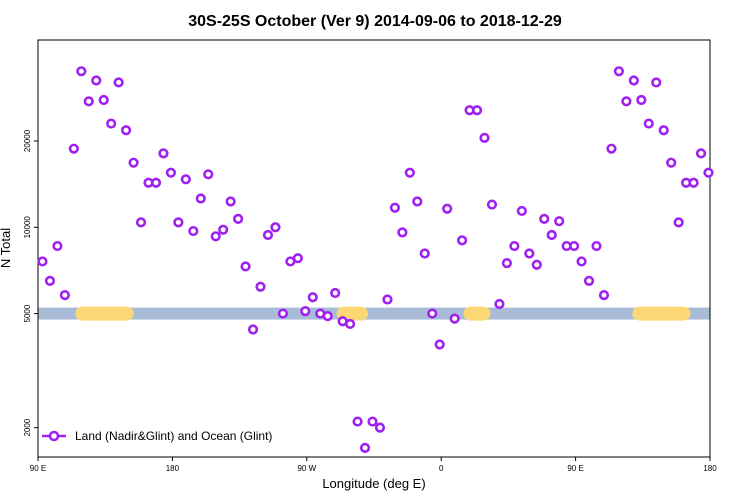 The image size is (750, 500). What do you see at coordinates (373, 483) in the screenshot?
I see `x-axis-label: Longitude (deg E)` at bounding box center [373, 483].